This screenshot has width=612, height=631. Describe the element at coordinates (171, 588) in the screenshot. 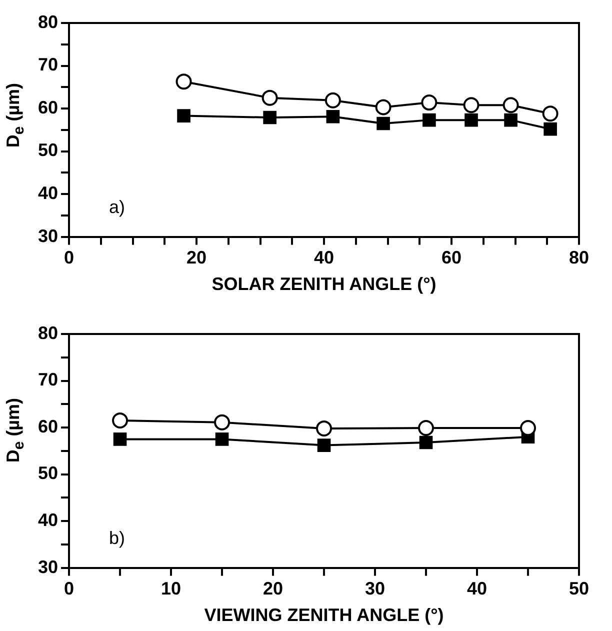

I see `x-tick-label: 10` at that location.